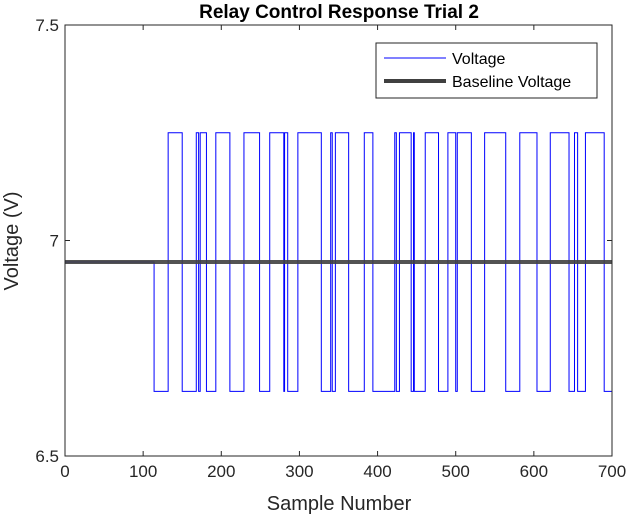 This screenshot has height=517, width=631. I want to click on x-tick-label: 0, so click(64, 471).